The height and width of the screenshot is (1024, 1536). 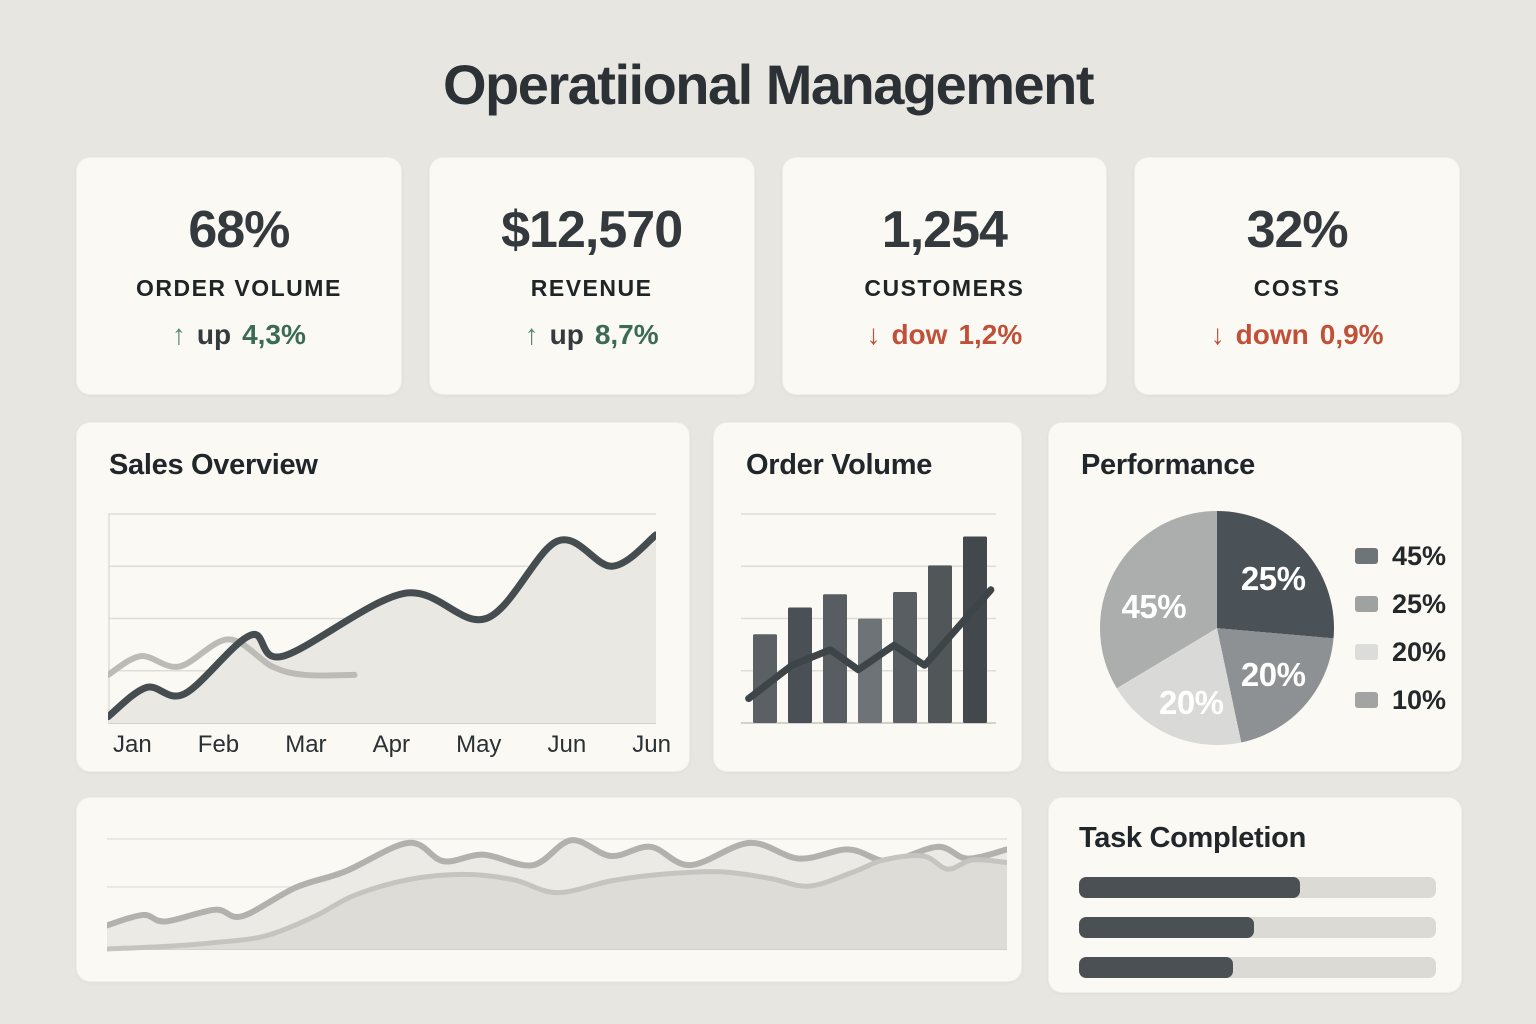 I want to click on legend-item: 25%, so click(x=1400, y=604).